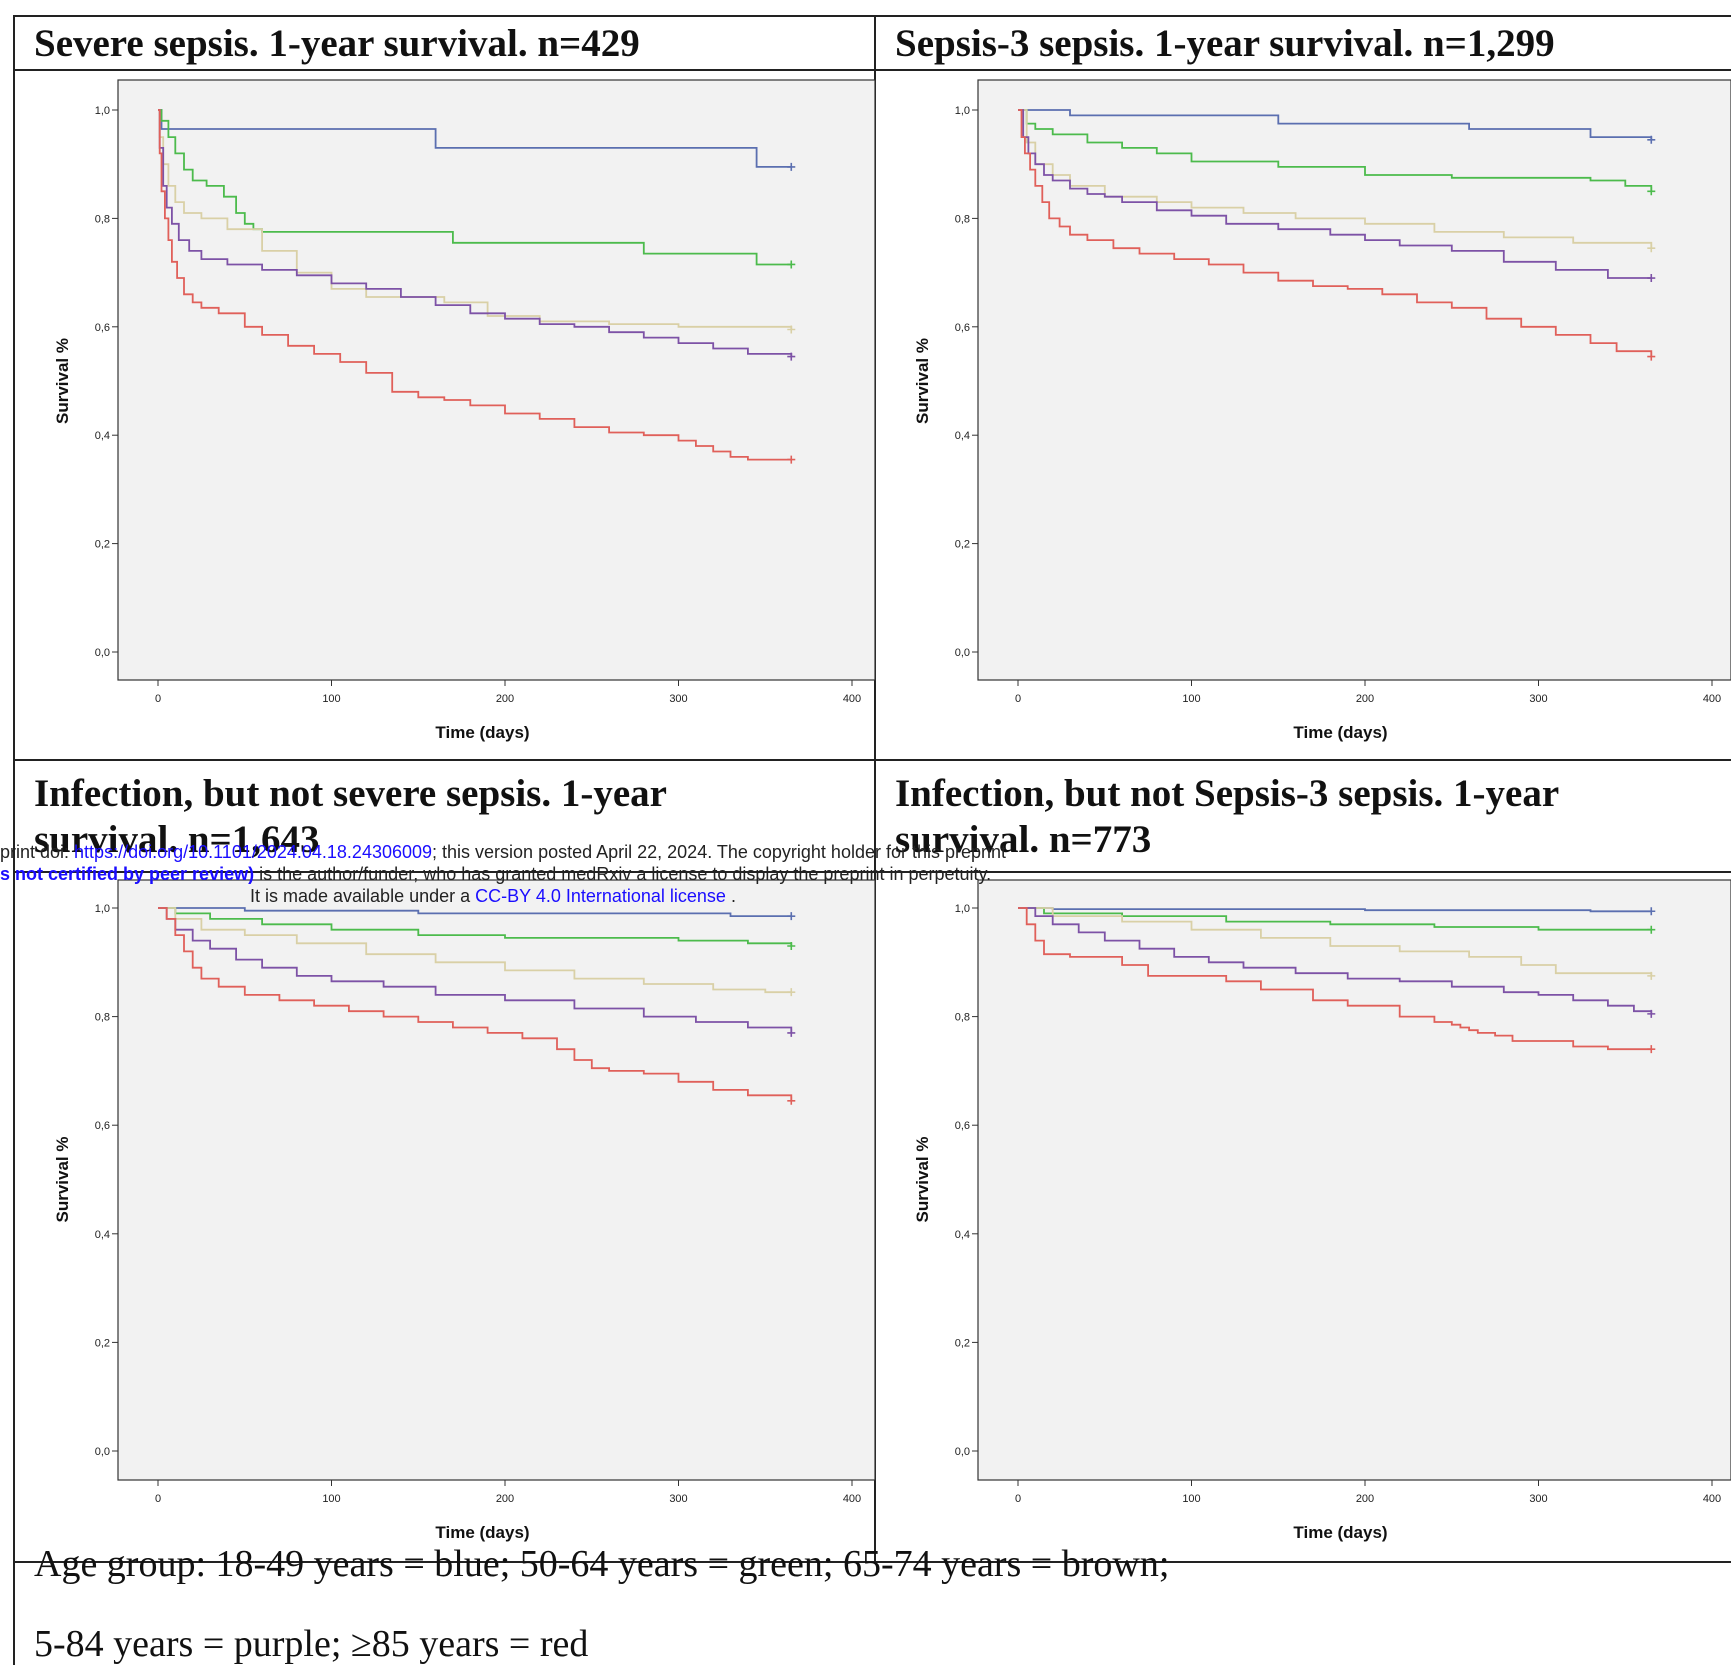  What do you see at coordinates (37, 852) in the screenshot?
I see `preprint-prefix: print doi:` at bounding box center [37, 852].